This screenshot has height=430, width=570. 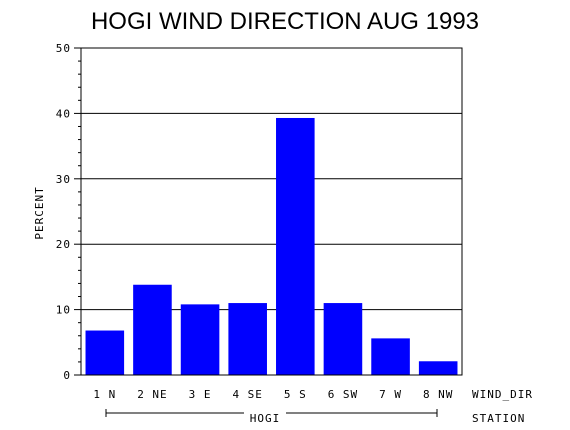 What do you see at coordinates (390, 394) in the screenshot?
I see `x-tick-label: 7 W` at bounding box center [390, 394].